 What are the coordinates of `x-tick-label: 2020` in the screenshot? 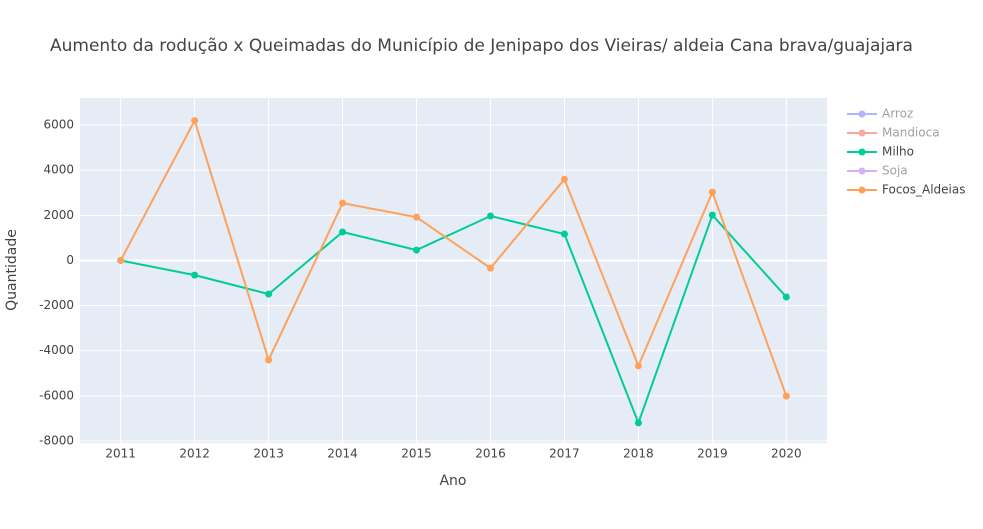 It's located at (786, 454).